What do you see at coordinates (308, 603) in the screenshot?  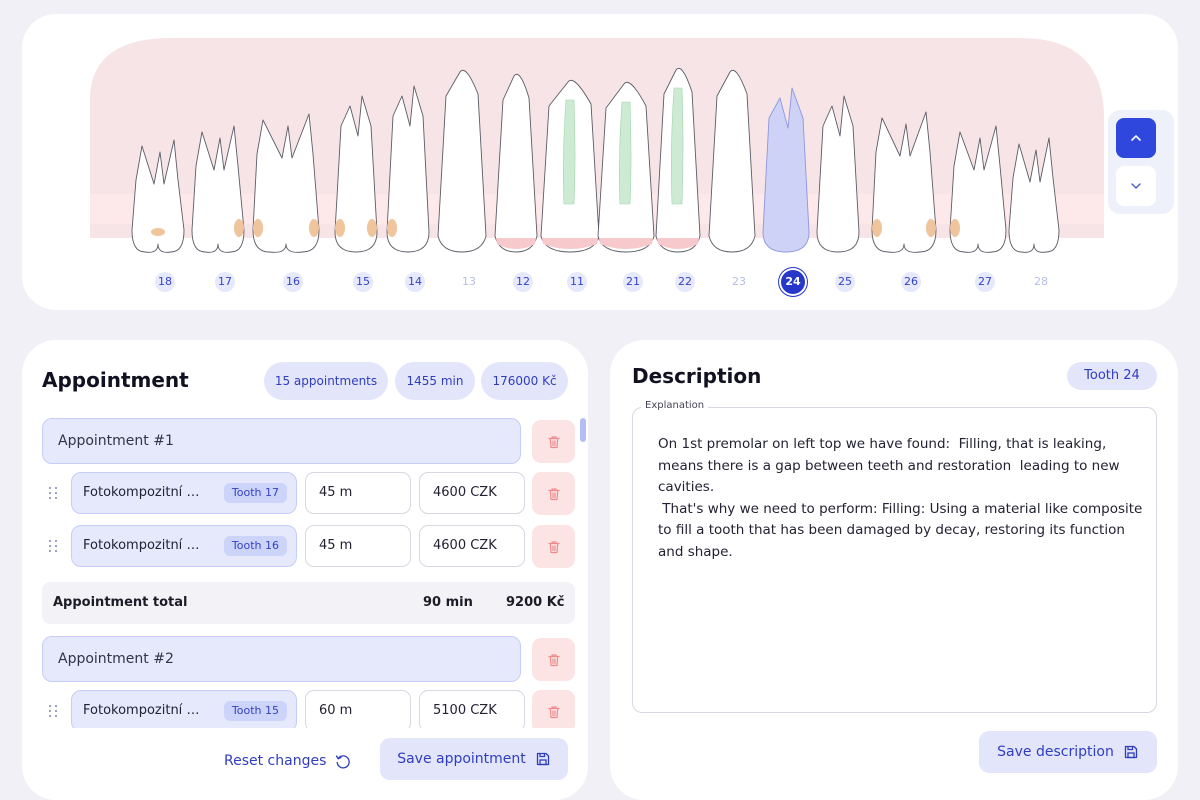 I see `appointment-total-row: Appointment total 90 min 9200 Kč` at bounding box center [308, 603].